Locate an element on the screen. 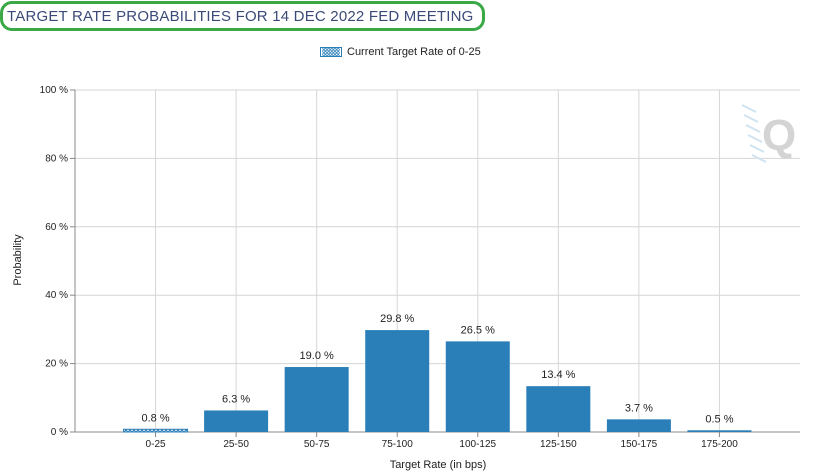 The image size is (819, 471). y-tick-label: 80 % is located at coordinates (56, 158).